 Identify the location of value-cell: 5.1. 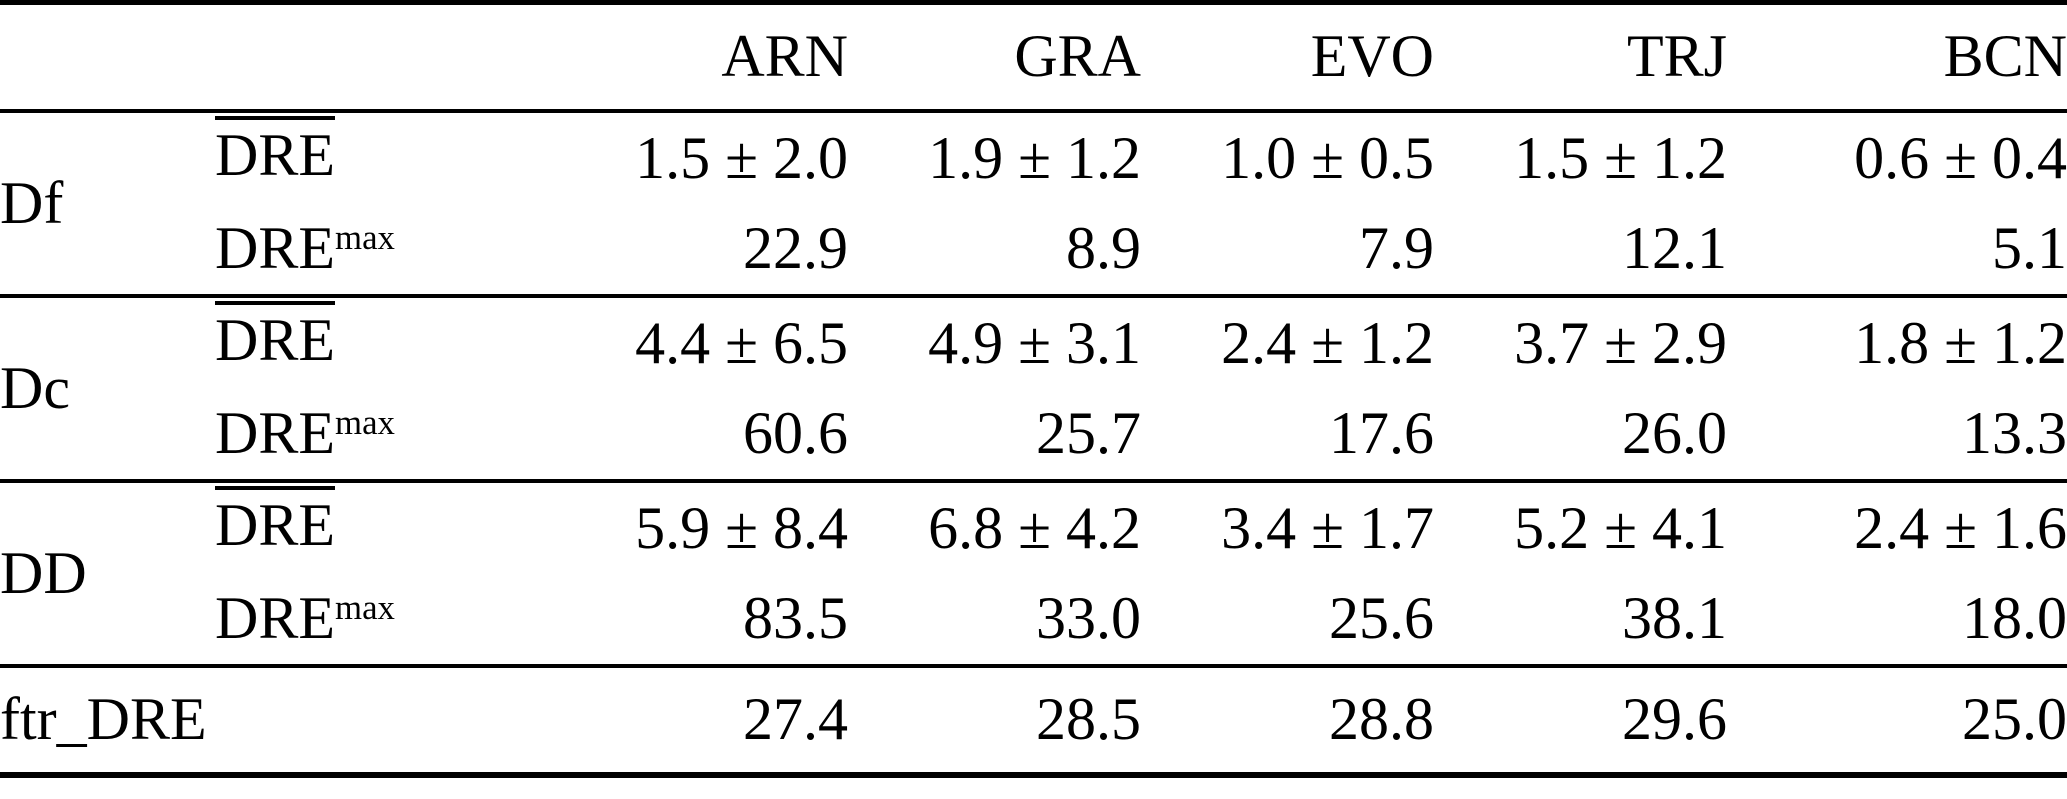
(1897, 250).